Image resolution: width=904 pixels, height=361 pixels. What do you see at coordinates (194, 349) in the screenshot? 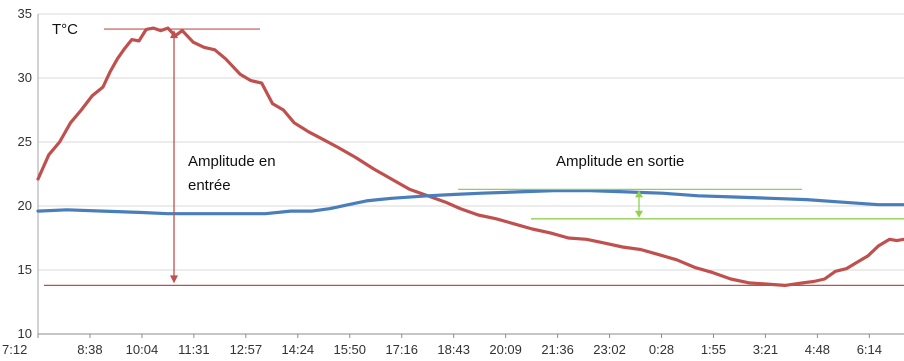
I see `x-tick-label: 11:31` at bounding box center [194, 349].